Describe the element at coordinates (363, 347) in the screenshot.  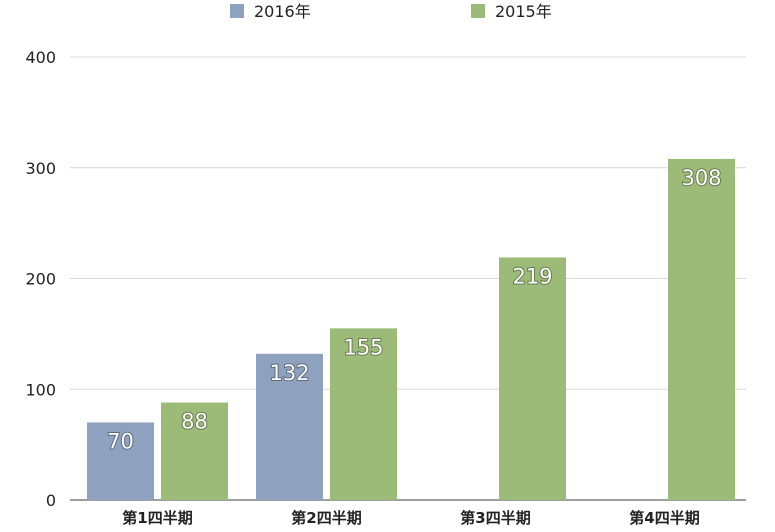
I see `data-label: 155` at that location.